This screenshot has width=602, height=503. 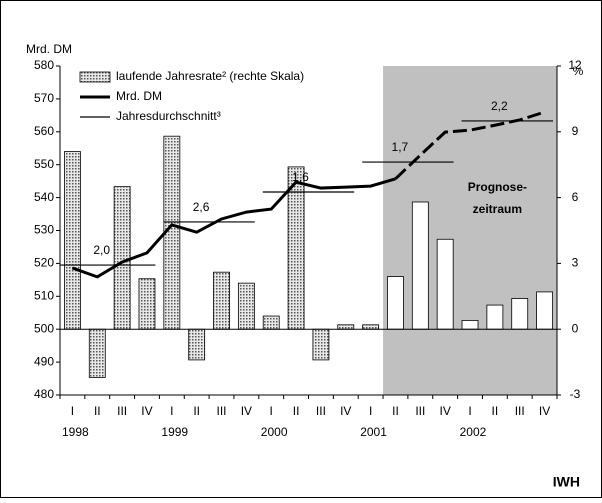 I want to click on legend-label: laufende Jahresrate² (rechte Skala), so click(x=210, y=76).